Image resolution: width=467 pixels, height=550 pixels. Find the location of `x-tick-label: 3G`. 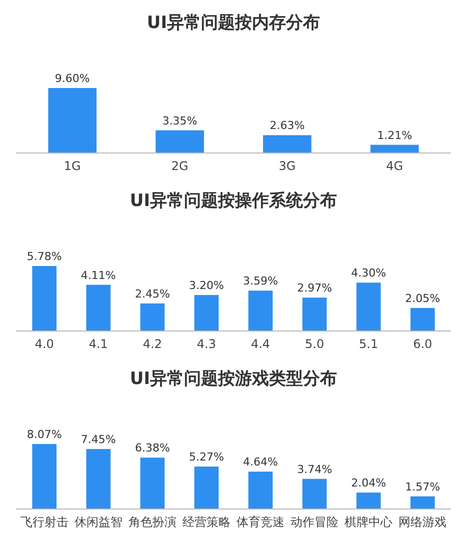

x-tick-label: 3G is located at coordinates (287, 166).